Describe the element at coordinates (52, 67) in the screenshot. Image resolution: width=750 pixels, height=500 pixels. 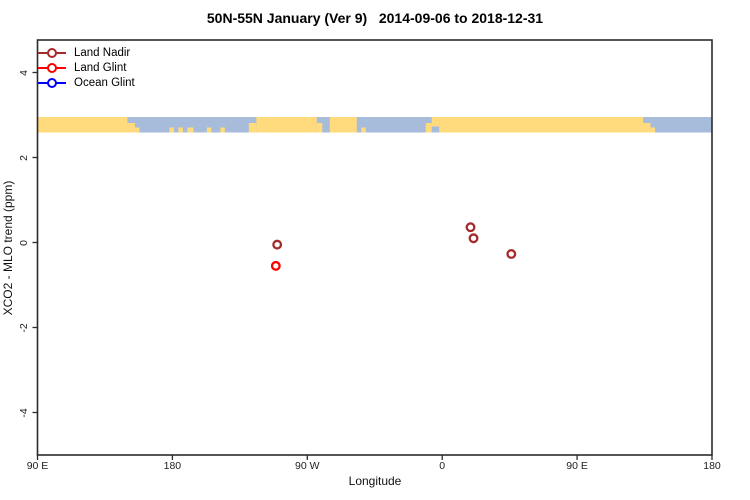
I see `land-glint-marker-icon` at that location.